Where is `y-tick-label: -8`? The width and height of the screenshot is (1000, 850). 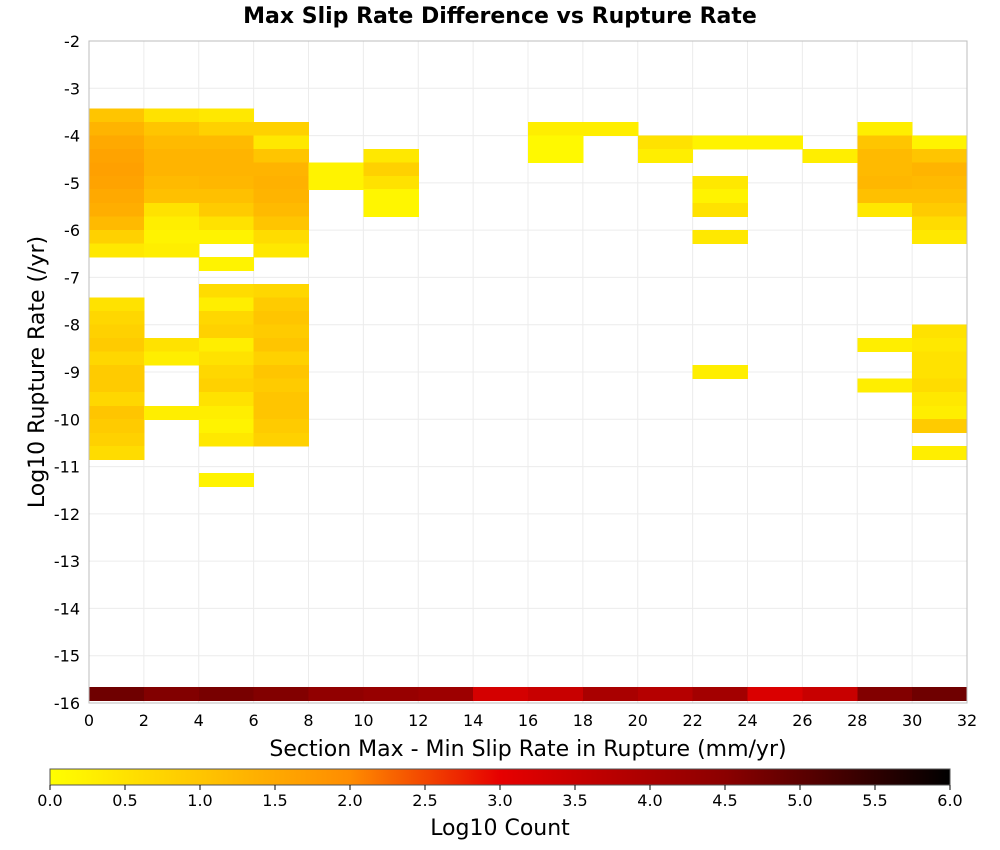
y-tick-label: -8 is located at coordinates (72, 325).